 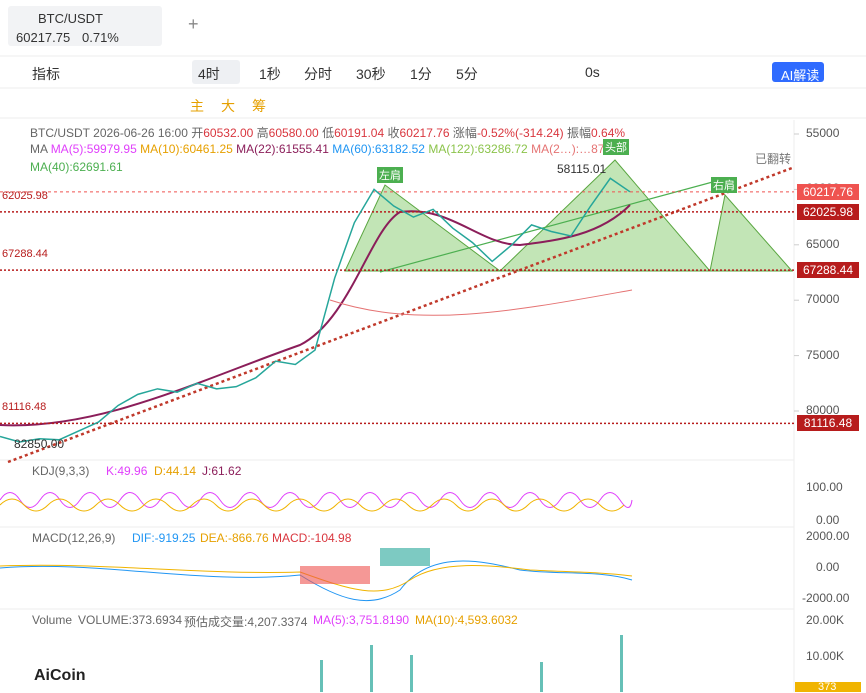 What do you see at coordinates (43, 37) in the screenshot?
I see `tab-price: 60217.75` at bounding box center [43, 37].